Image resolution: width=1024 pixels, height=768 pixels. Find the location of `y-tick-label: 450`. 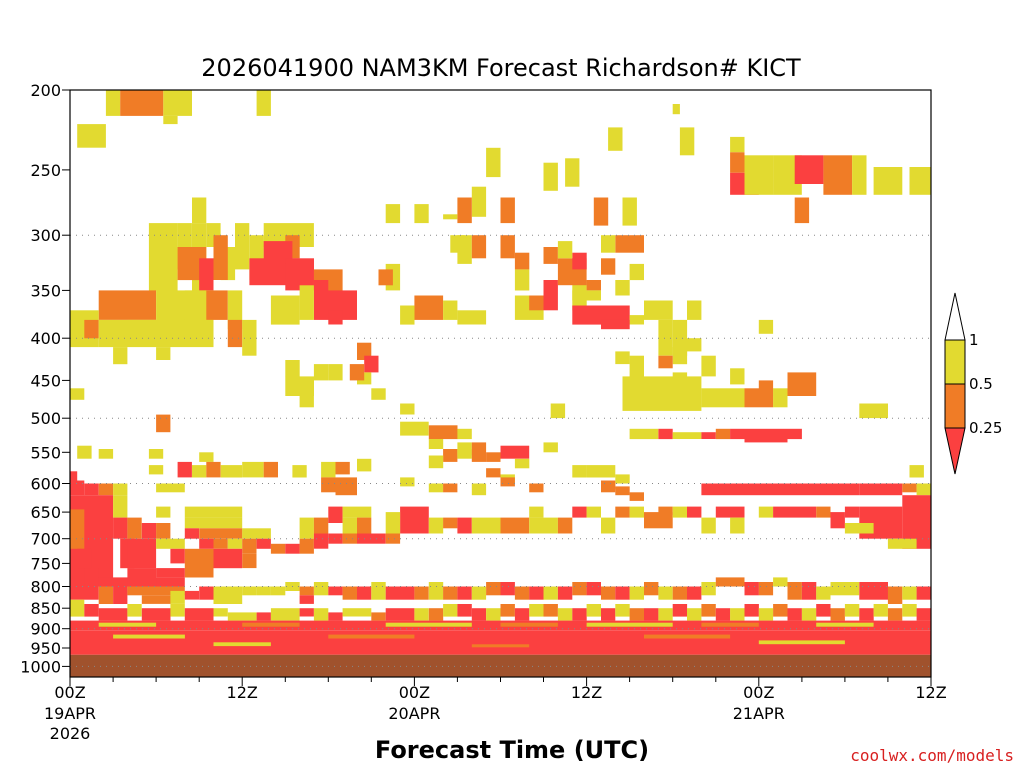

y-tick-label: 450 is located at coordinates (45, 380).